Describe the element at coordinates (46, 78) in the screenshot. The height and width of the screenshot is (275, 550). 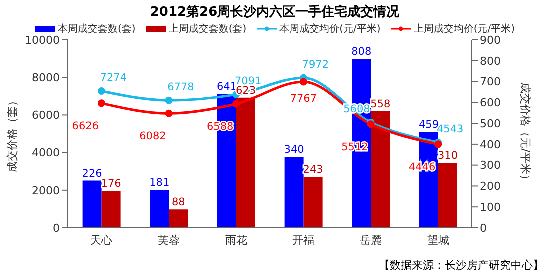
I see `y-tick-label: 8000` at that location.